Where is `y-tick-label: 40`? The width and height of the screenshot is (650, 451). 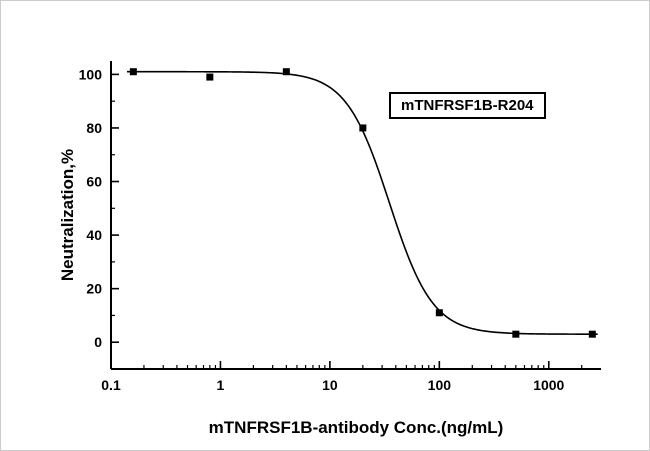
y-tick-label: 40 is located at coordinates (94, 235).